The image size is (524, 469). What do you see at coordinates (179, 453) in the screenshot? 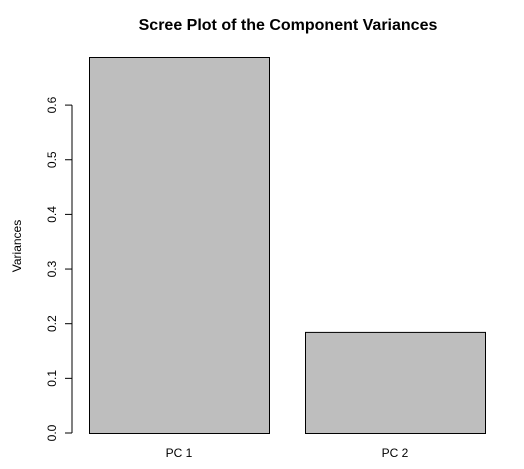
I see `x-tick-label: PC 1` at bounding box center [179, 453].